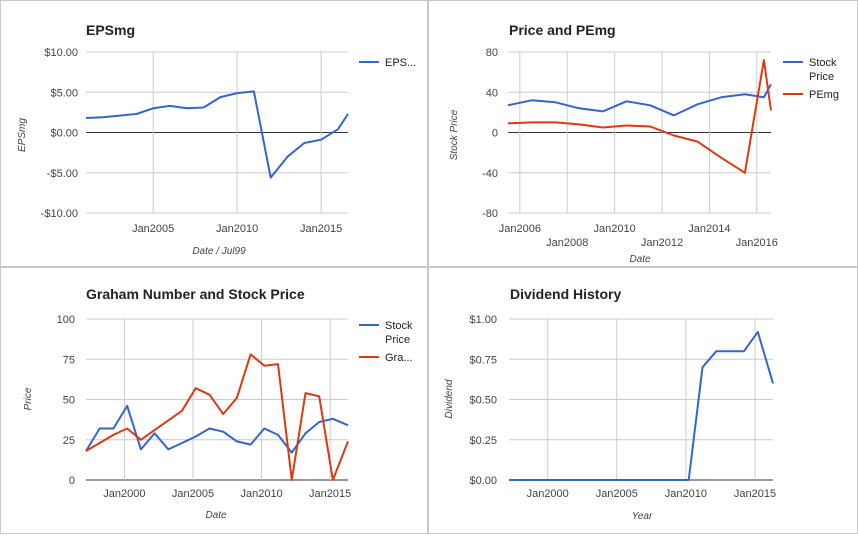 This screenshot has width=858, height=538. Describe the element at coordinates (62, 174) in the screenshot. I see `y-tick-label: -$5.00` at that location.